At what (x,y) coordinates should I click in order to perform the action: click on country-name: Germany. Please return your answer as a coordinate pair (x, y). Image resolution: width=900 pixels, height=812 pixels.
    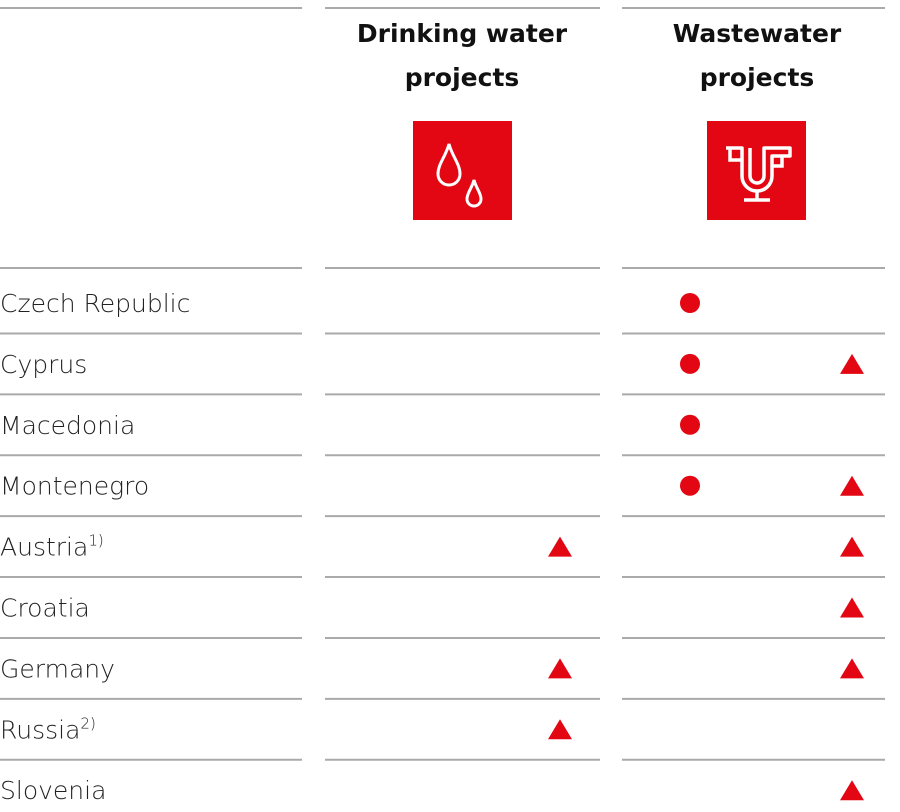
    Looking at the image, I should click on (57, 668).